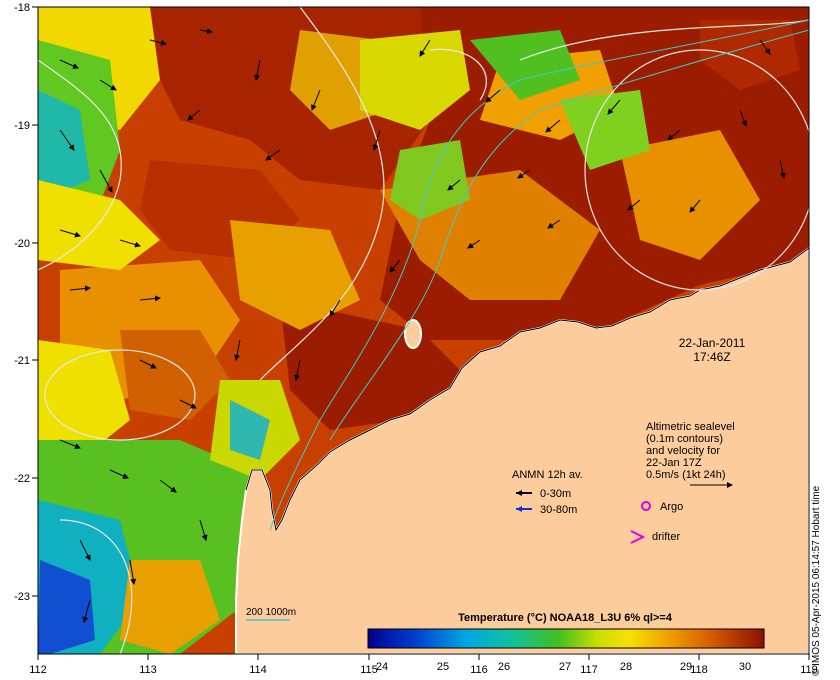 This screenshot has height=680, width=840. What do you see at coordinates (699, 670) in the screenshot?
I see `lon-tick-label: 118` at bounding box center [699, 670].